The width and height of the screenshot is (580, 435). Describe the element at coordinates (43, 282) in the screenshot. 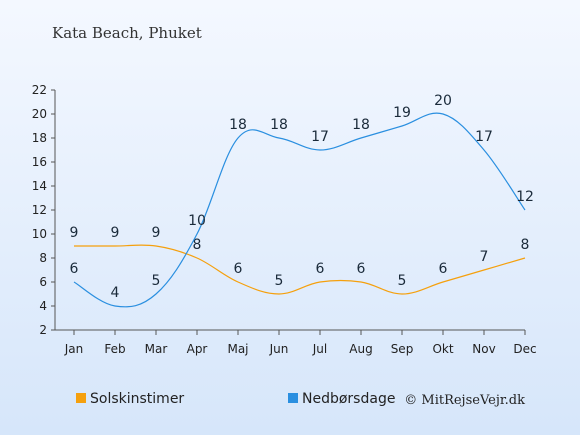

I see `y-tick-label: 6` at that location.